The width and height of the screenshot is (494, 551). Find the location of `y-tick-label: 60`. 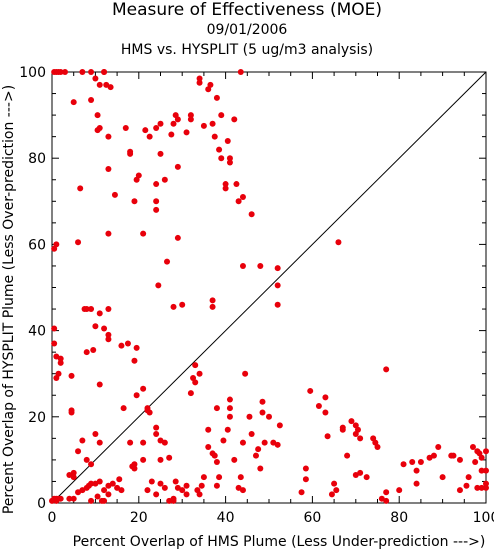

y-tick-label: 60 is located at coordinates (37, 245).